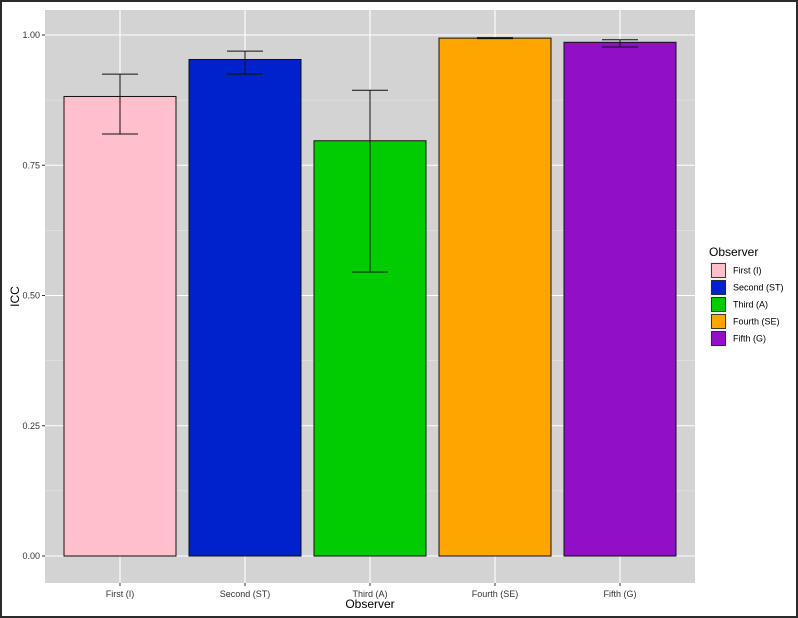 The image size is (798, 618). What do you see at coordinates (120, 594) in the screenshot?
I see `x-tick-label: First (I)` at bounding box center [120, 594].